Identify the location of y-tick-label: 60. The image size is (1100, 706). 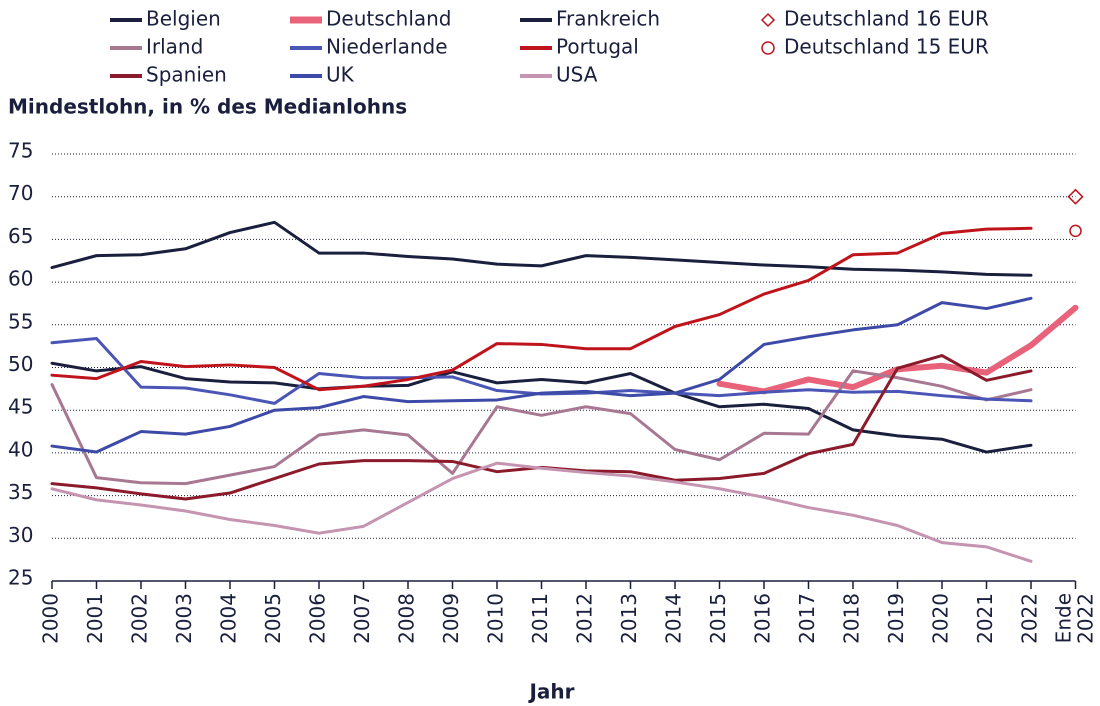
(20, 279).